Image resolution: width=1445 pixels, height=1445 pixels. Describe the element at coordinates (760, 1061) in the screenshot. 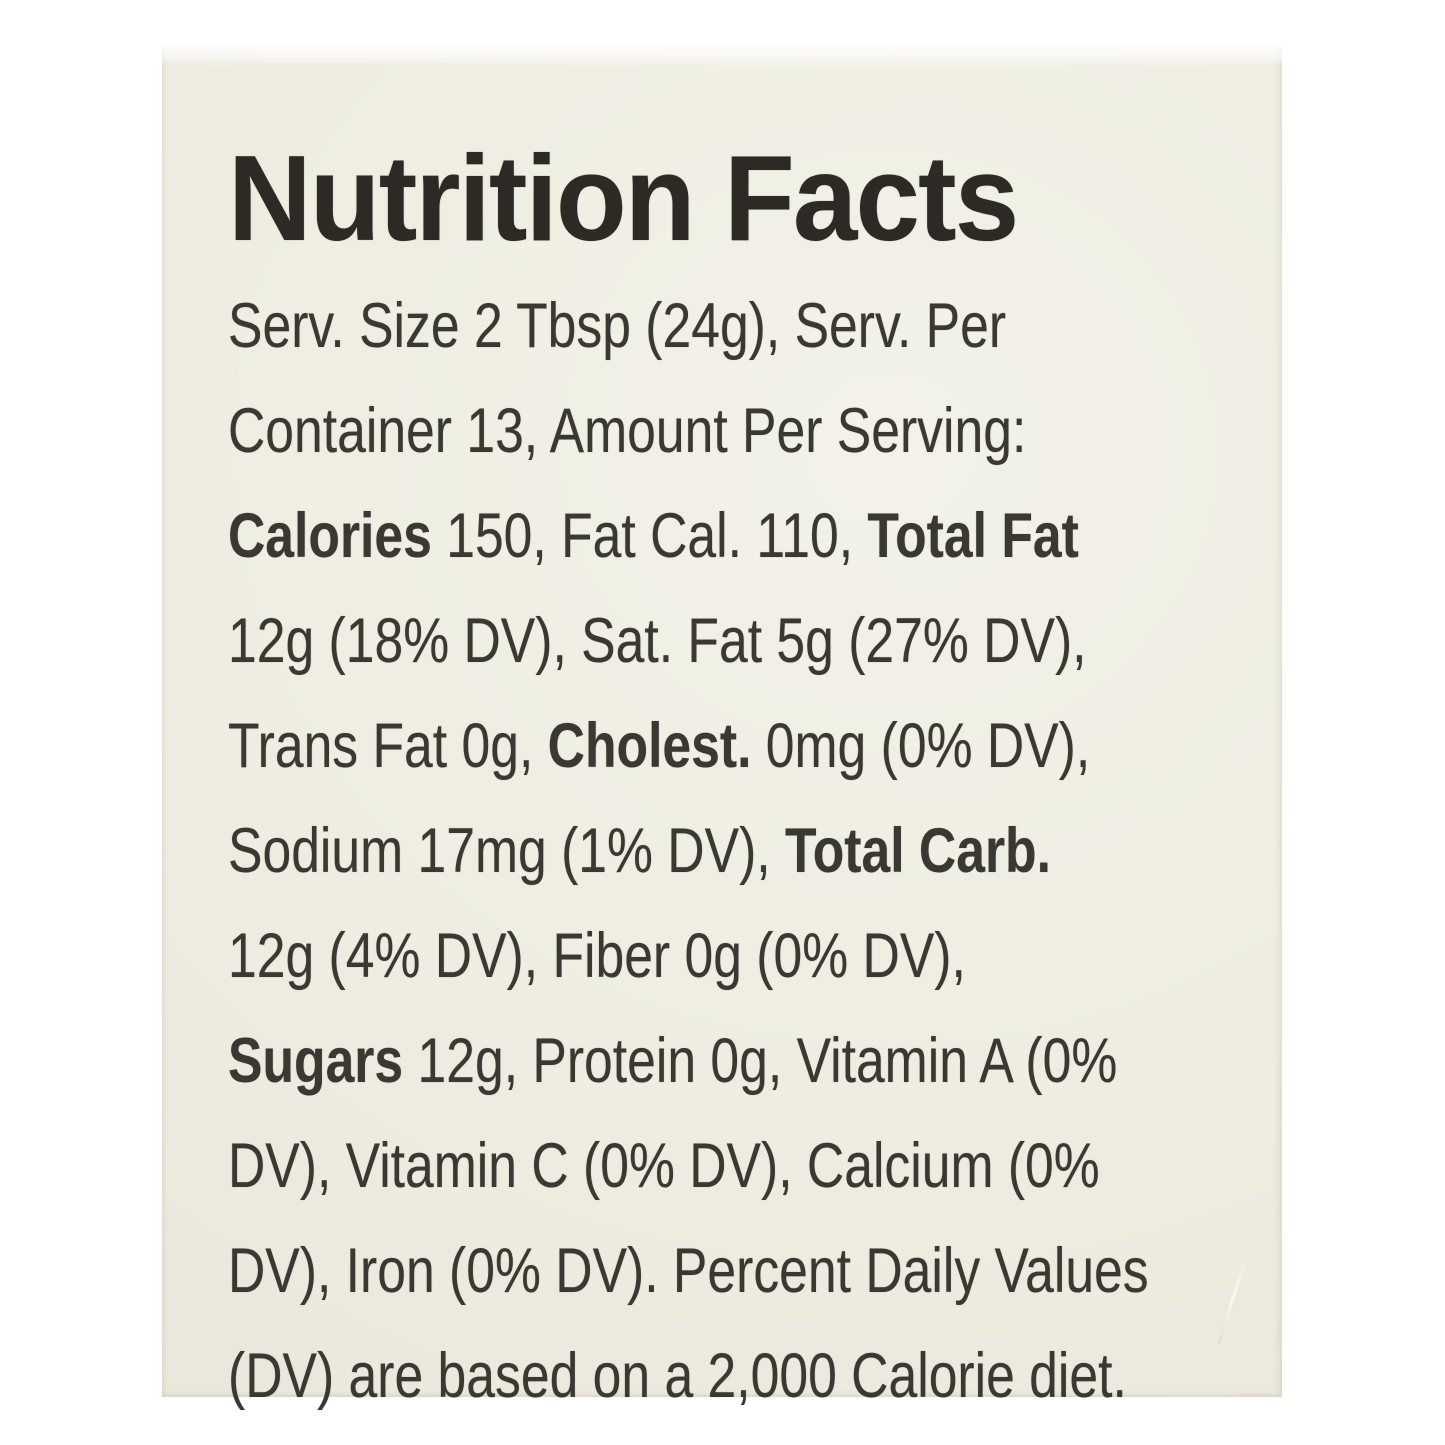

I see `text-segment: 12g, Protein 0g, Vitamin A (0%` at that location.